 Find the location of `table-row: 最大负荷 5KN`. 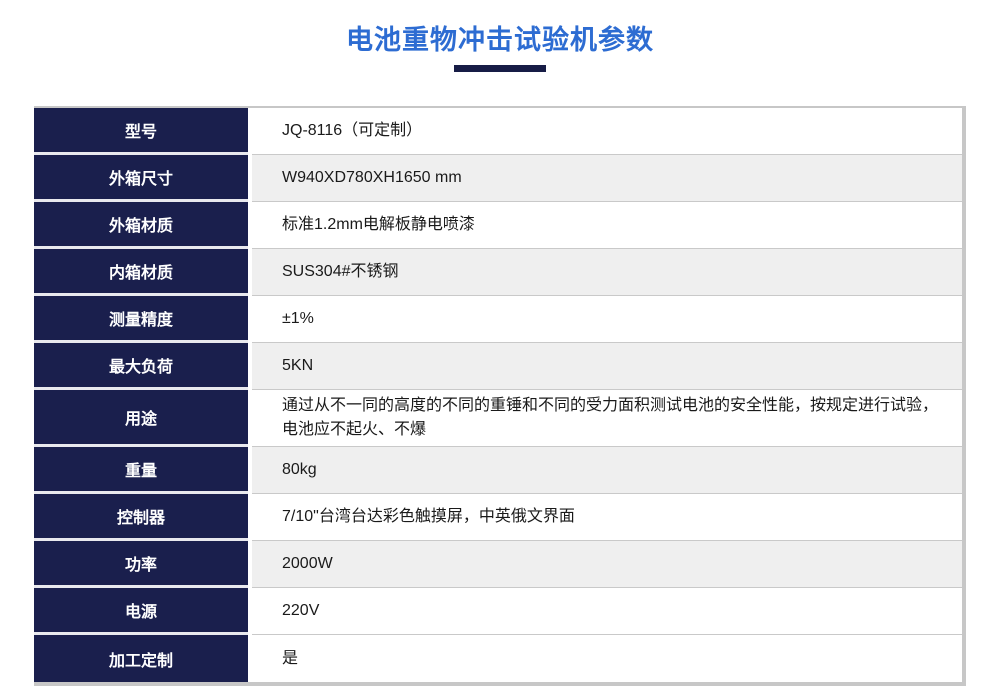

table-row: 最大负荷 5KN is located at coordinates (498, 366).